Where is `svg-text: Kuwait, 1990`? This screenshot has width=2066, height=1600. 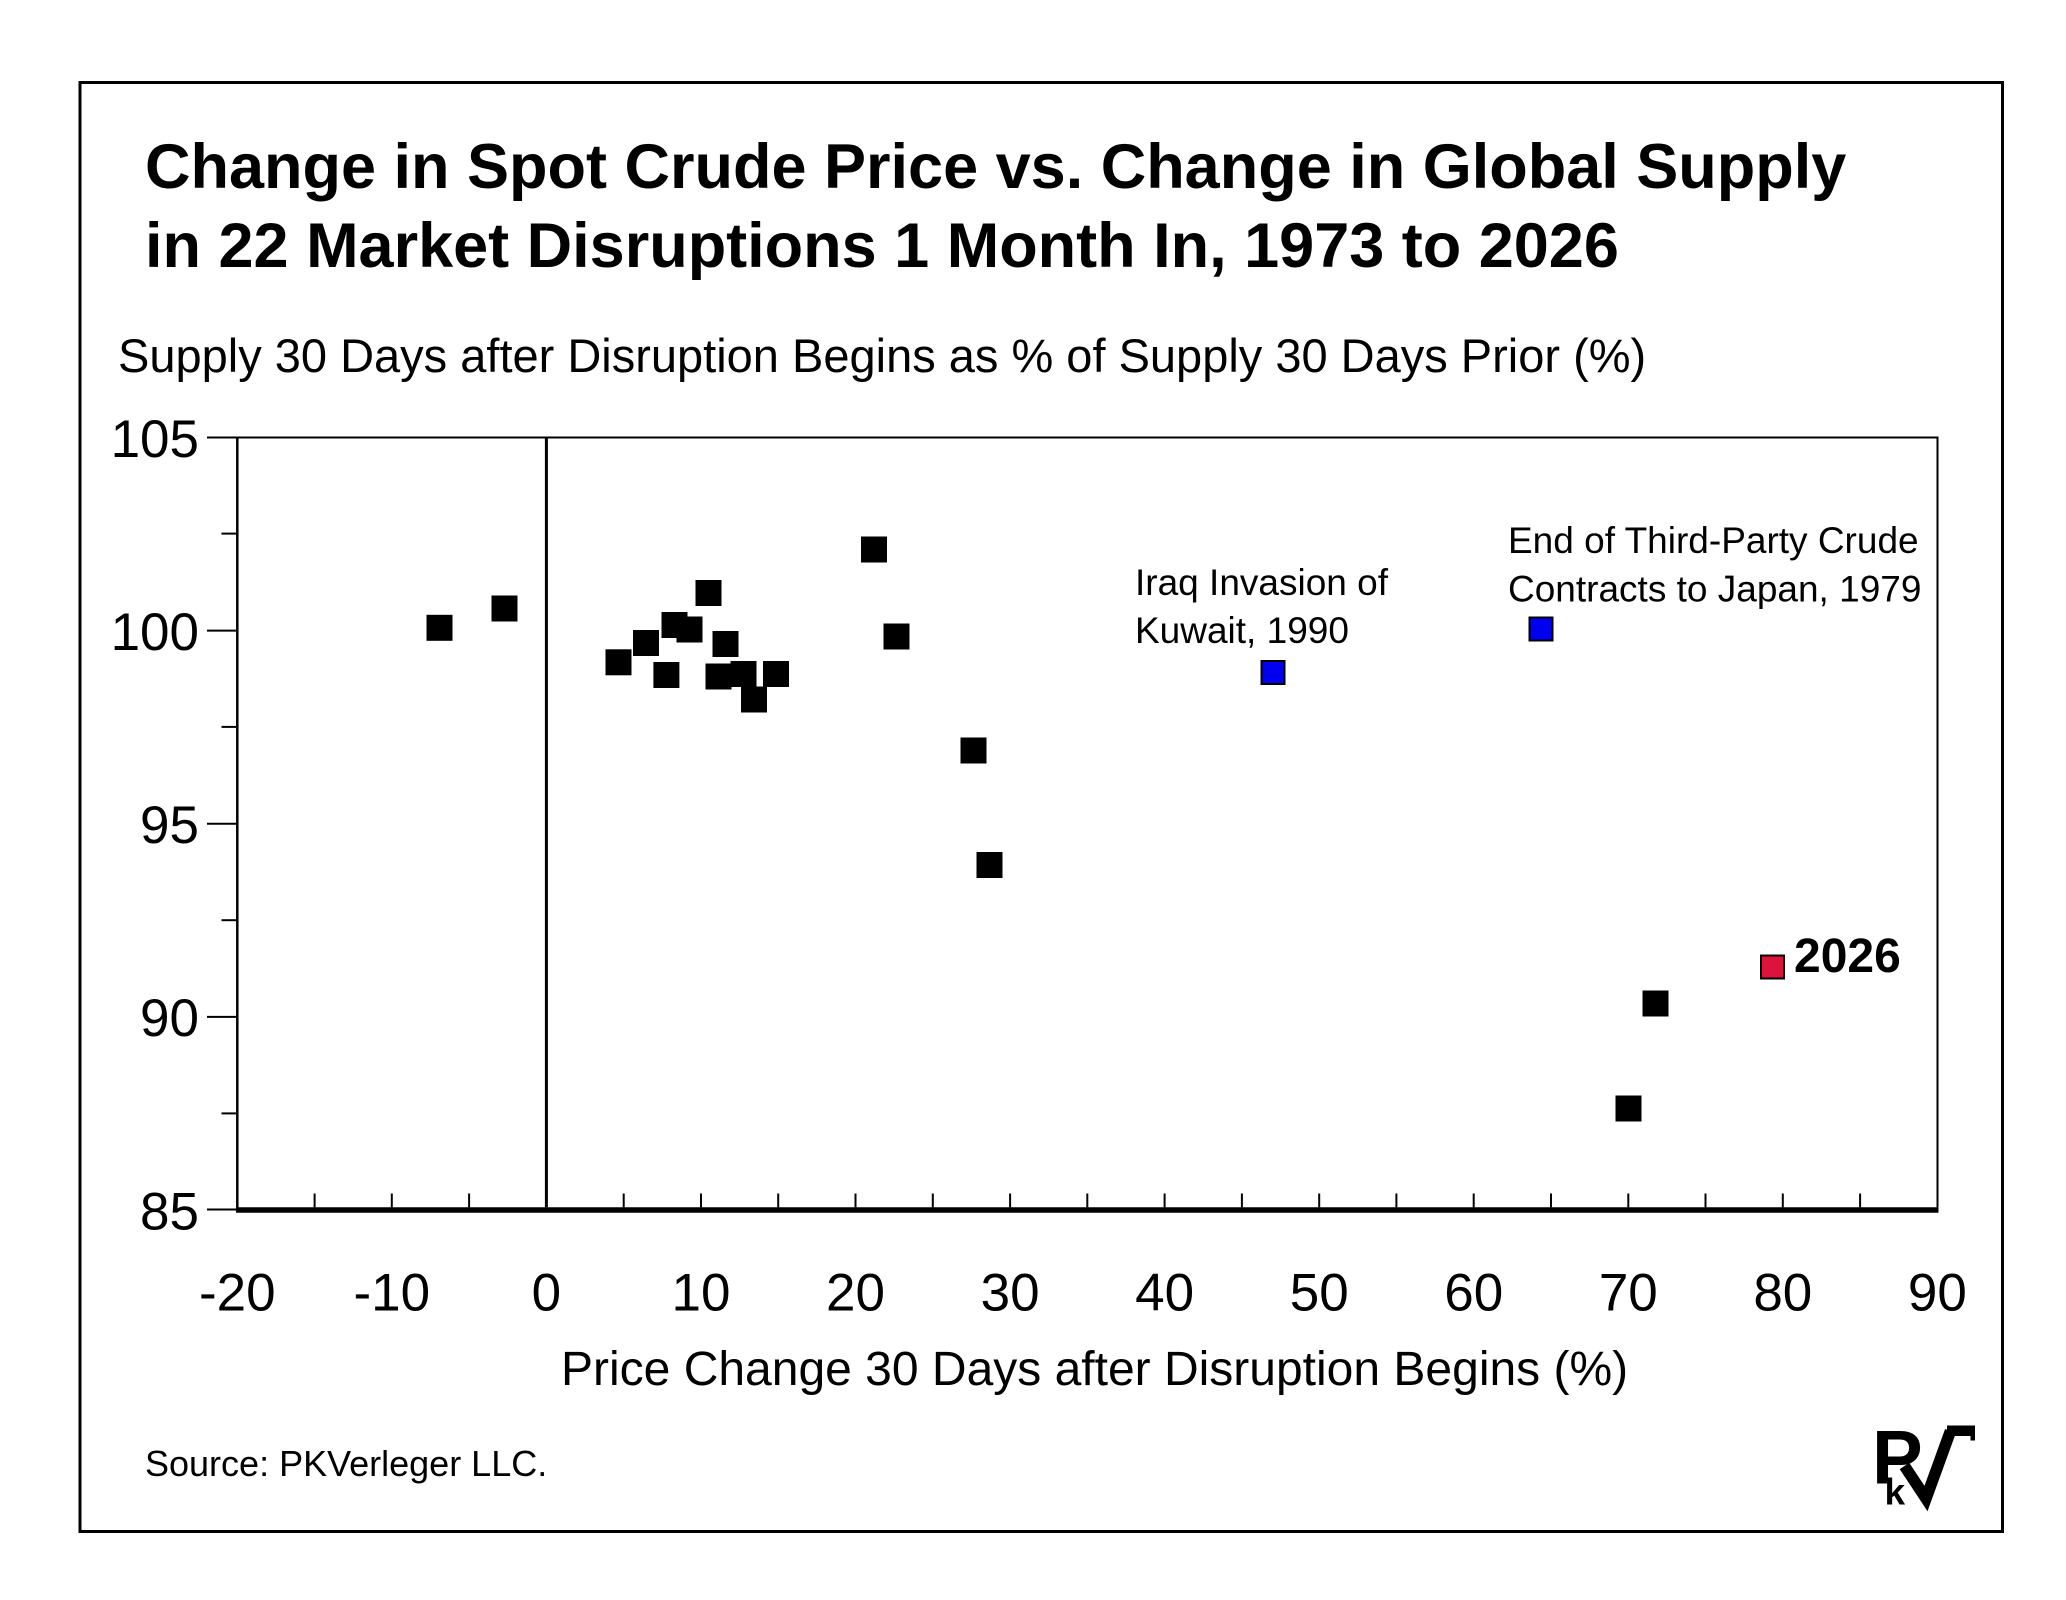 svg-text: Kuwait, 1990 is located at coordinates (1242, 630).